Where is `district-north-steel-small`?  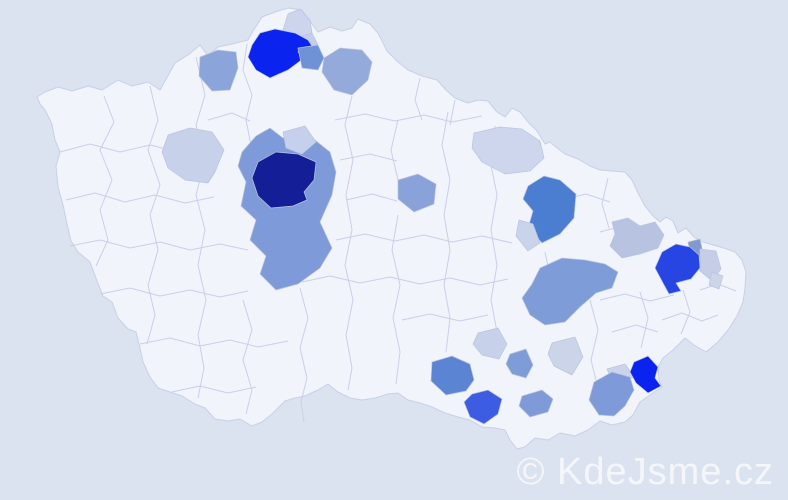
district-north-steel-small is located at coordinates (311, 57).